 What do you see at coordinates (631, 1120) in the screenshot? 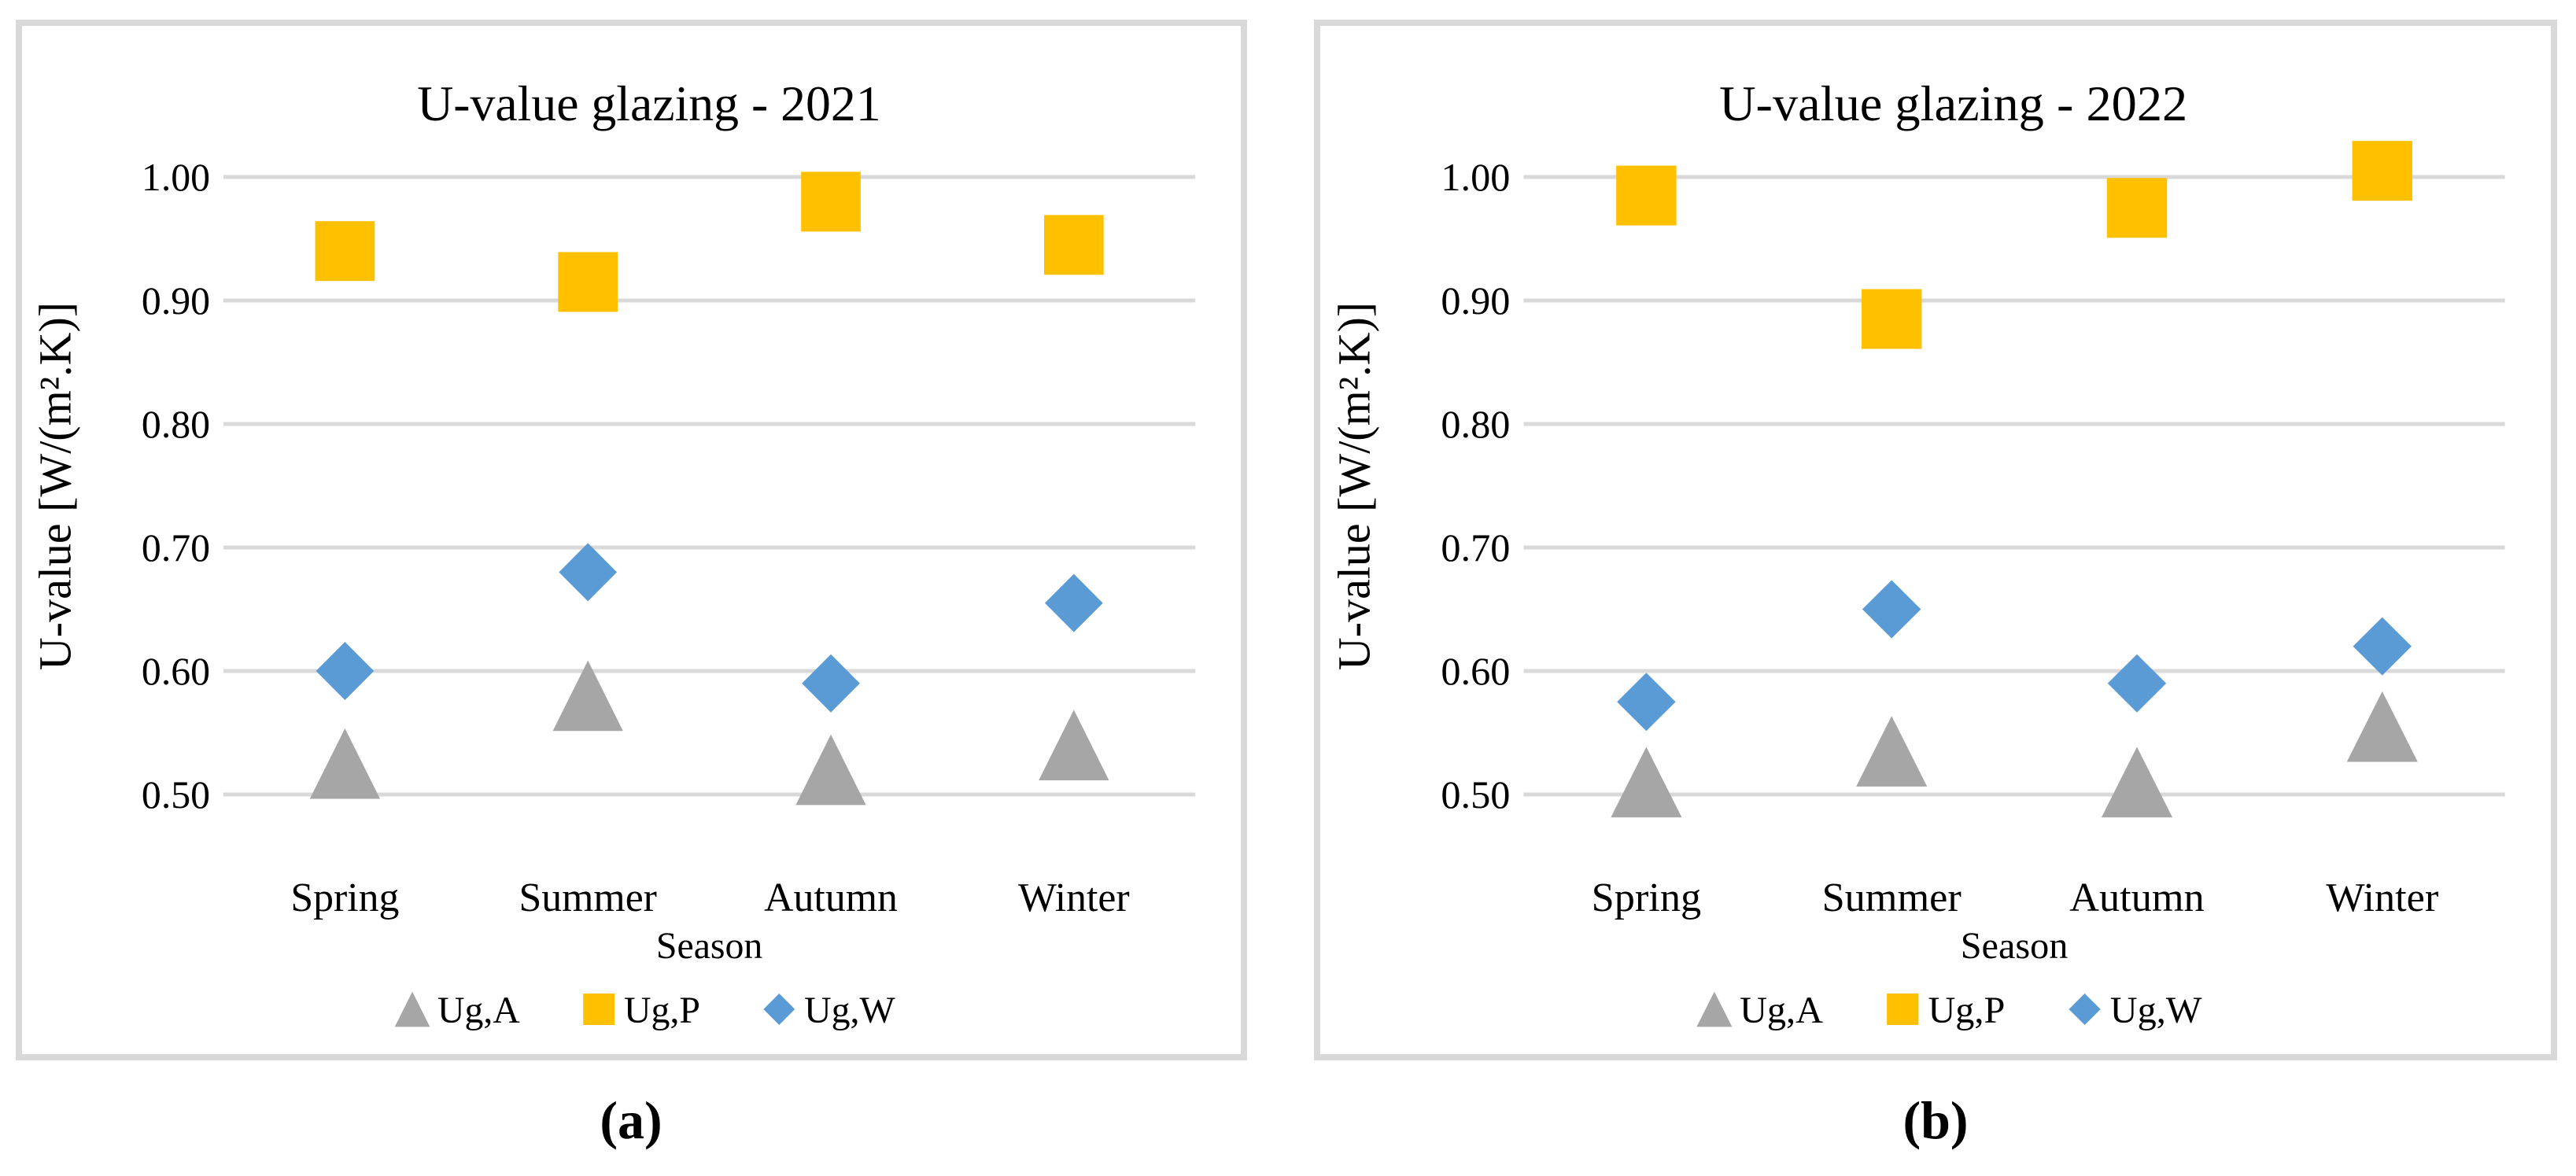
I see `subfigure-label-a: (a)` at bounding box center [631, 1120].